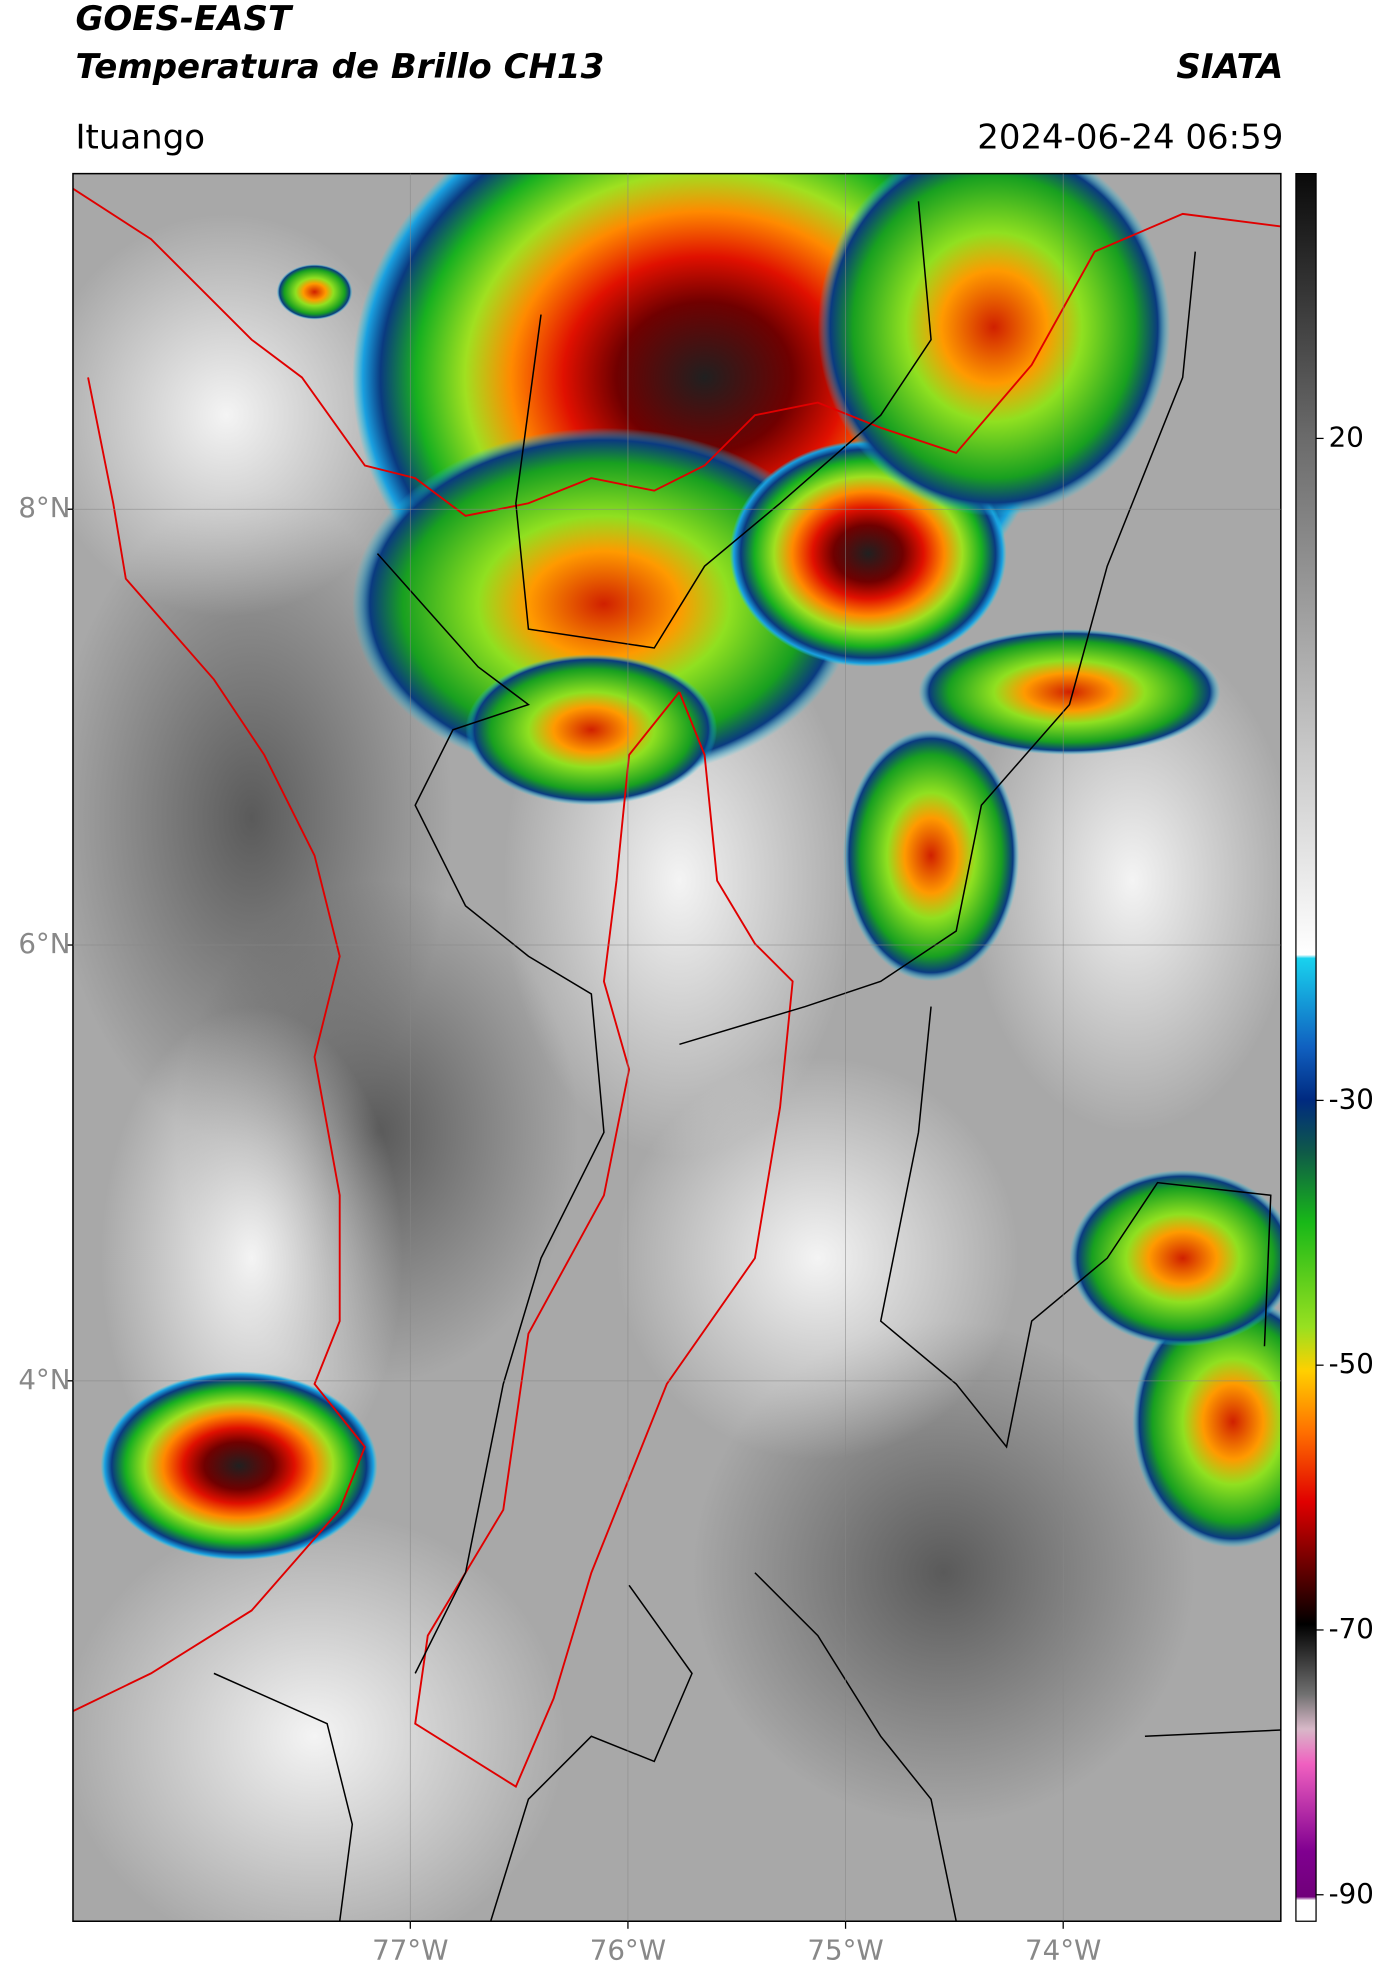 This screenshot has width=1384, height=1981. I want to click on y-tick-label: 8°N, so click(44, 507).